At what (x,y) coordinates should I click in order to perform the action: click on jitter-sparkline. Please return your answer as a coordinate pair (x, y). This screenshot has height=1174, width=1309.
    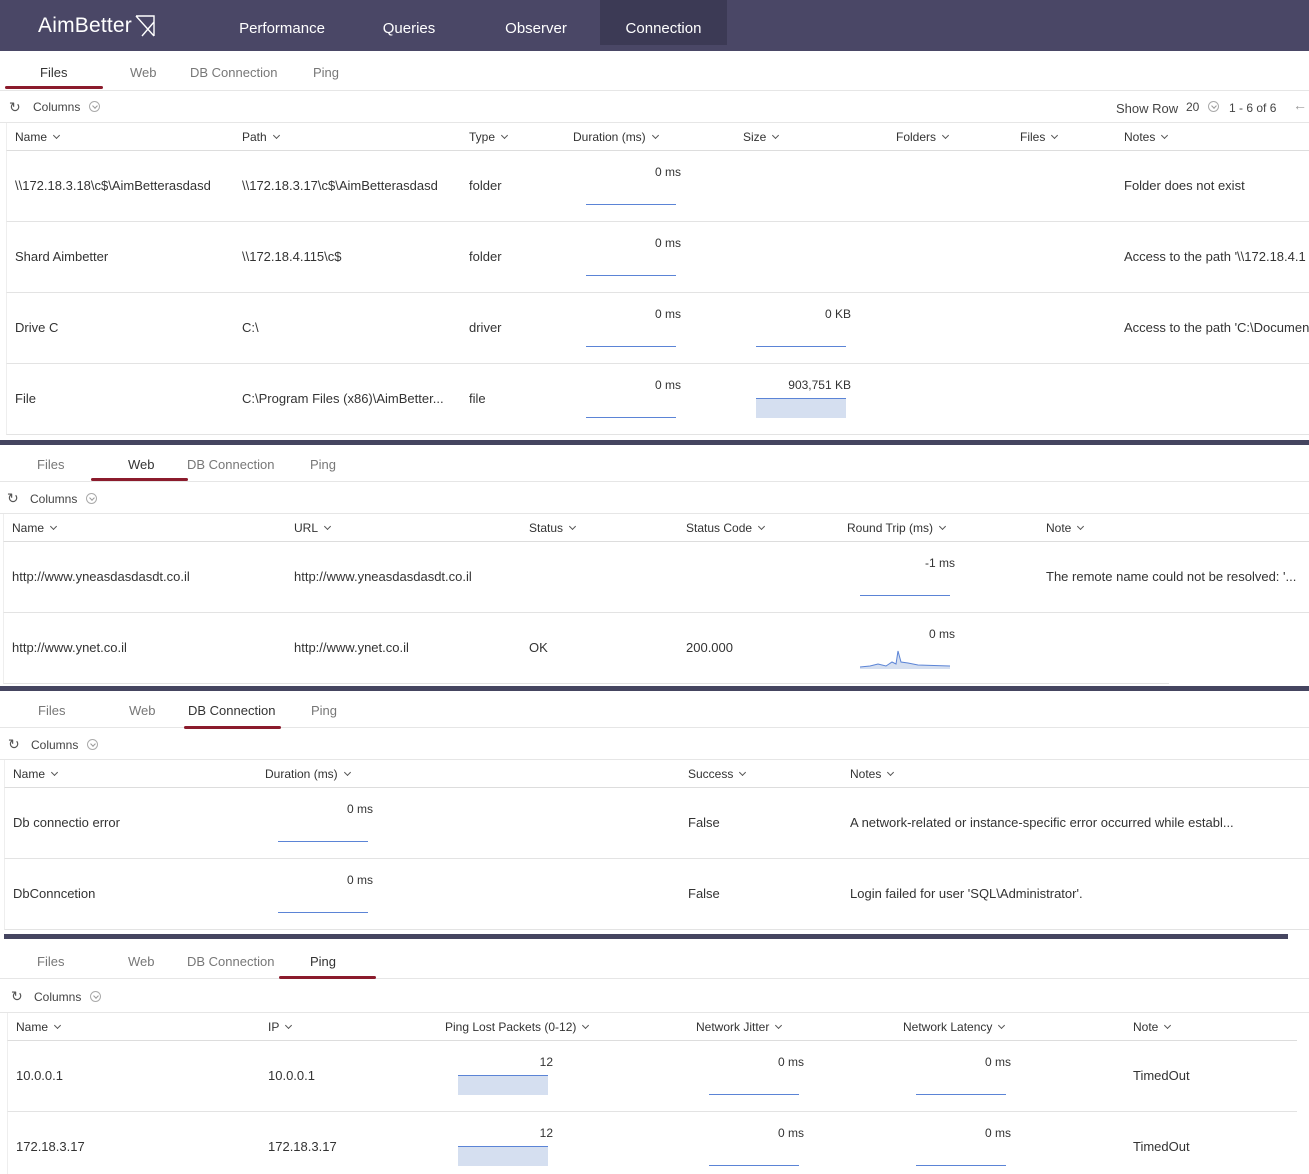
    Looking at the image, I should click on (754, 1094).